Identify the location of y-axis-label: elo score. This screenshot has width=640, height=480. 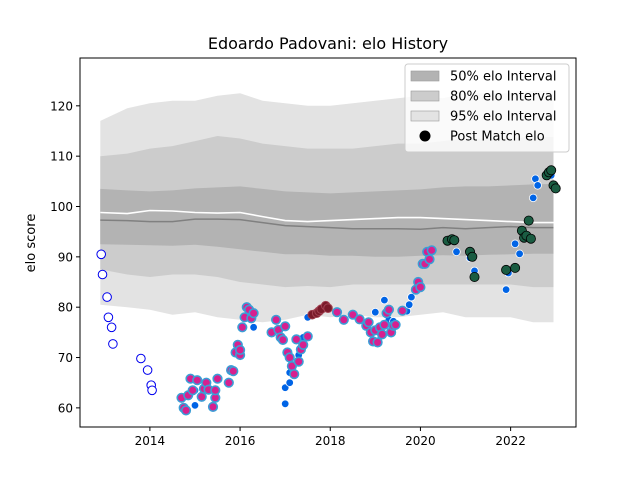
(31, 243).